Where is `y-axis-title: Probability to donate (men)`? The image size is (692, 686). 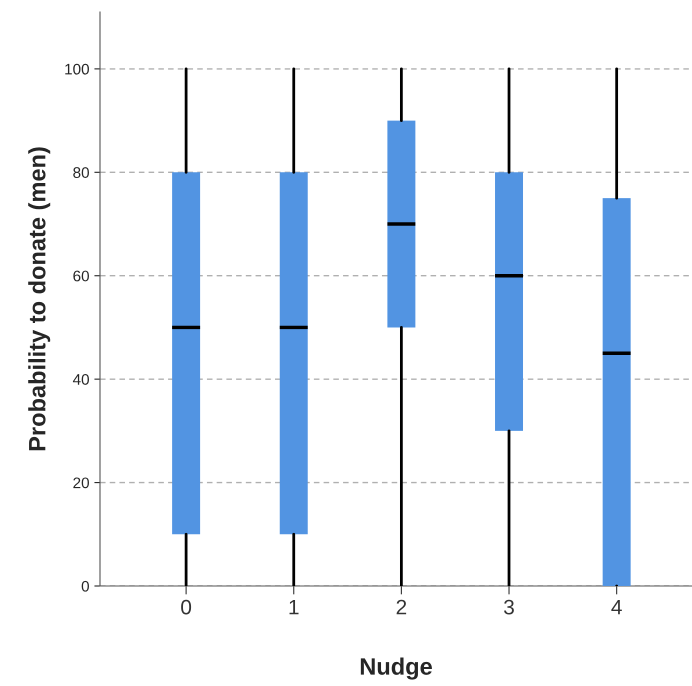 y-axis-title: Probability to donate (men) is located at coordinates (39, 298).